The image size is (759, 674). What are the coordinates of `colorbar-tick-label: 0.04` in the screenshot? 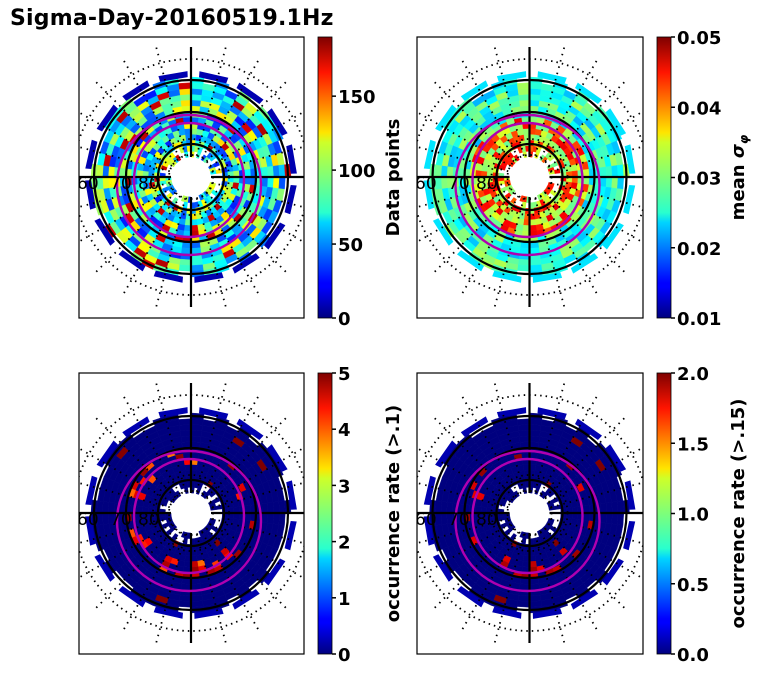 It's located at (699, 108).